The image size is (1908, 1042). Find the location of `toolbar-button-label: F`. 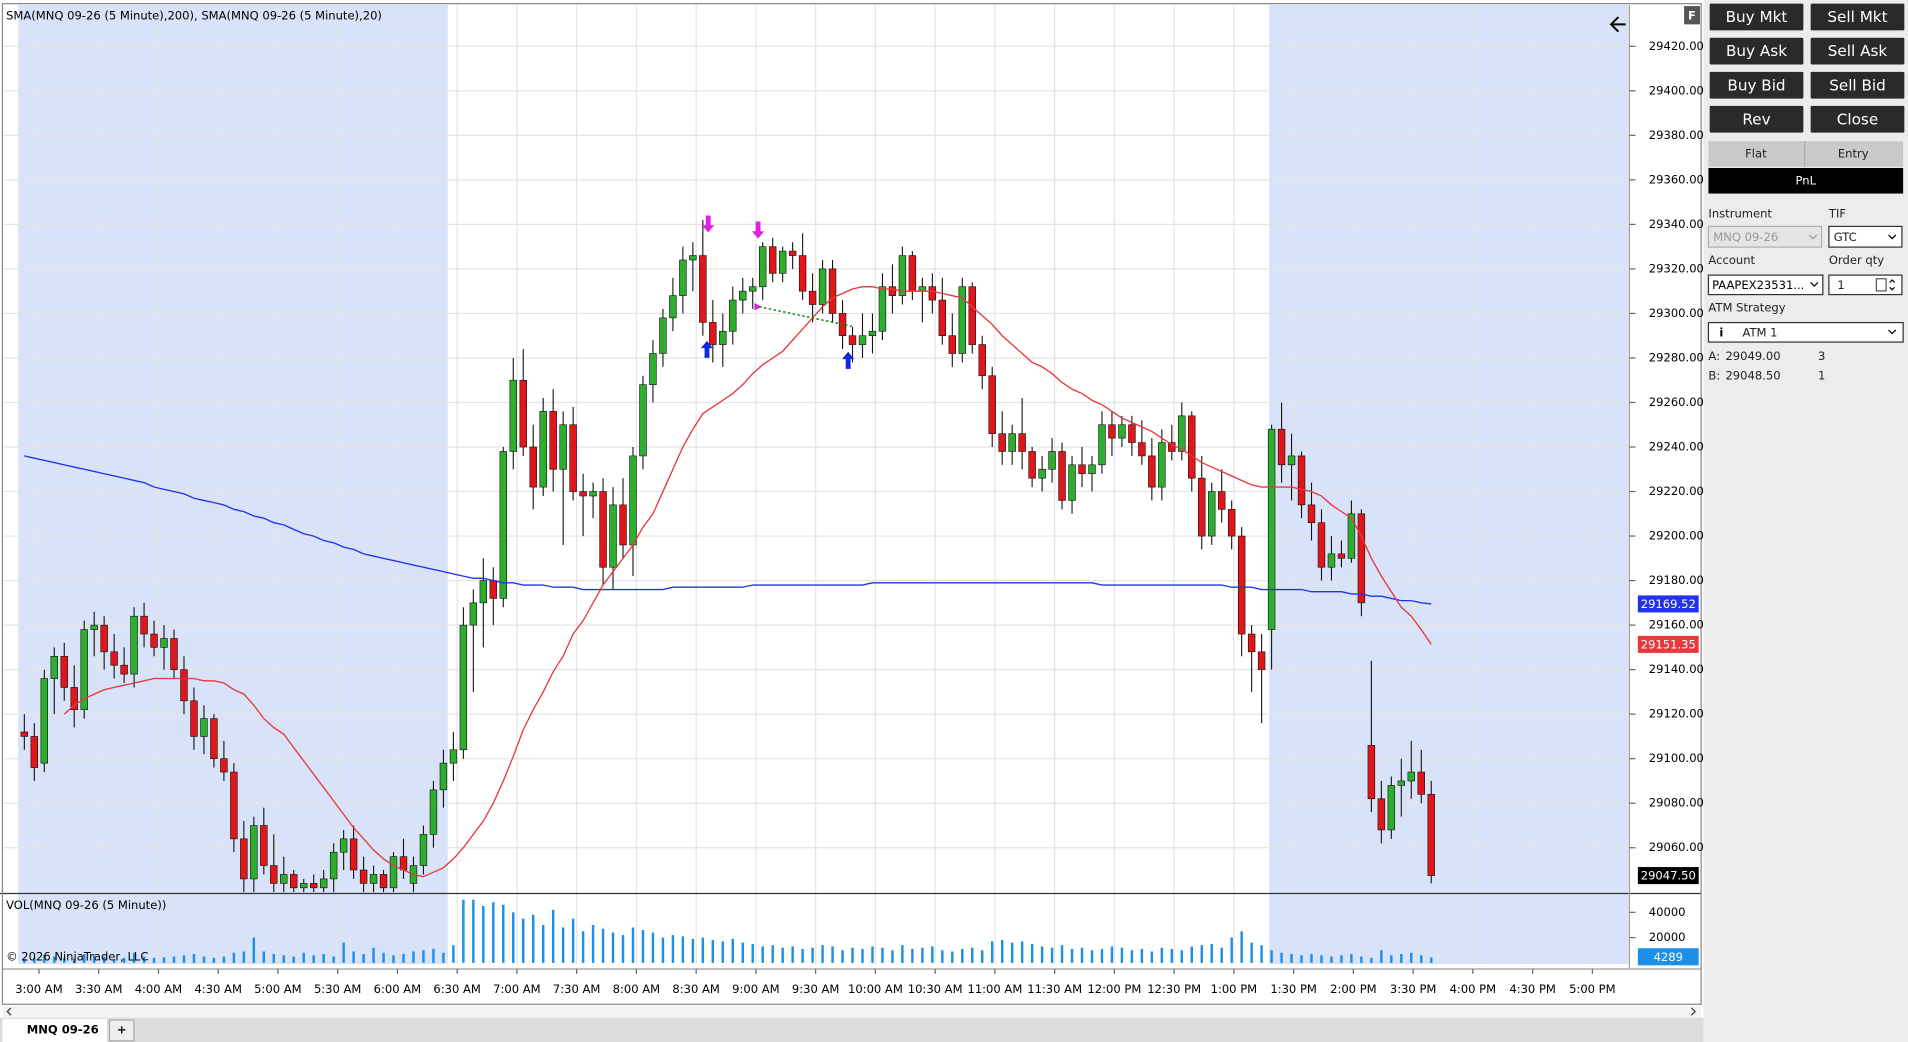

toolbar-button-label: F is located at coordinates (1692, 15).